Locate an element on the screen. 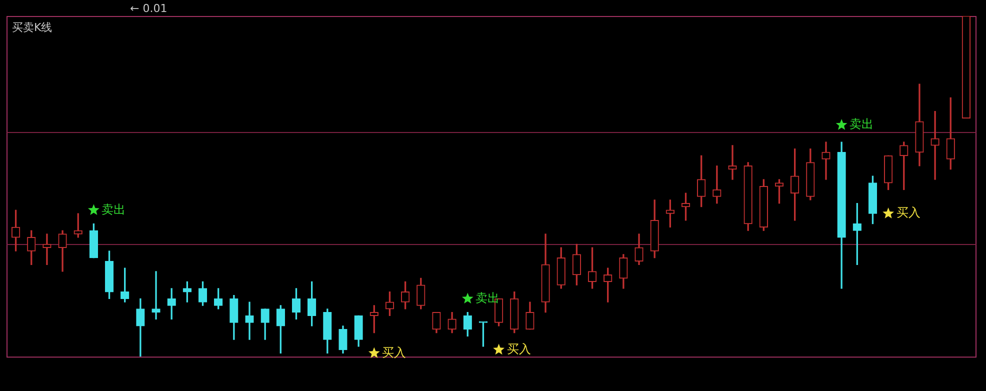 This screenshot has height=391, width=986. text: ← 0.01 is located at coordinates (149, 8).